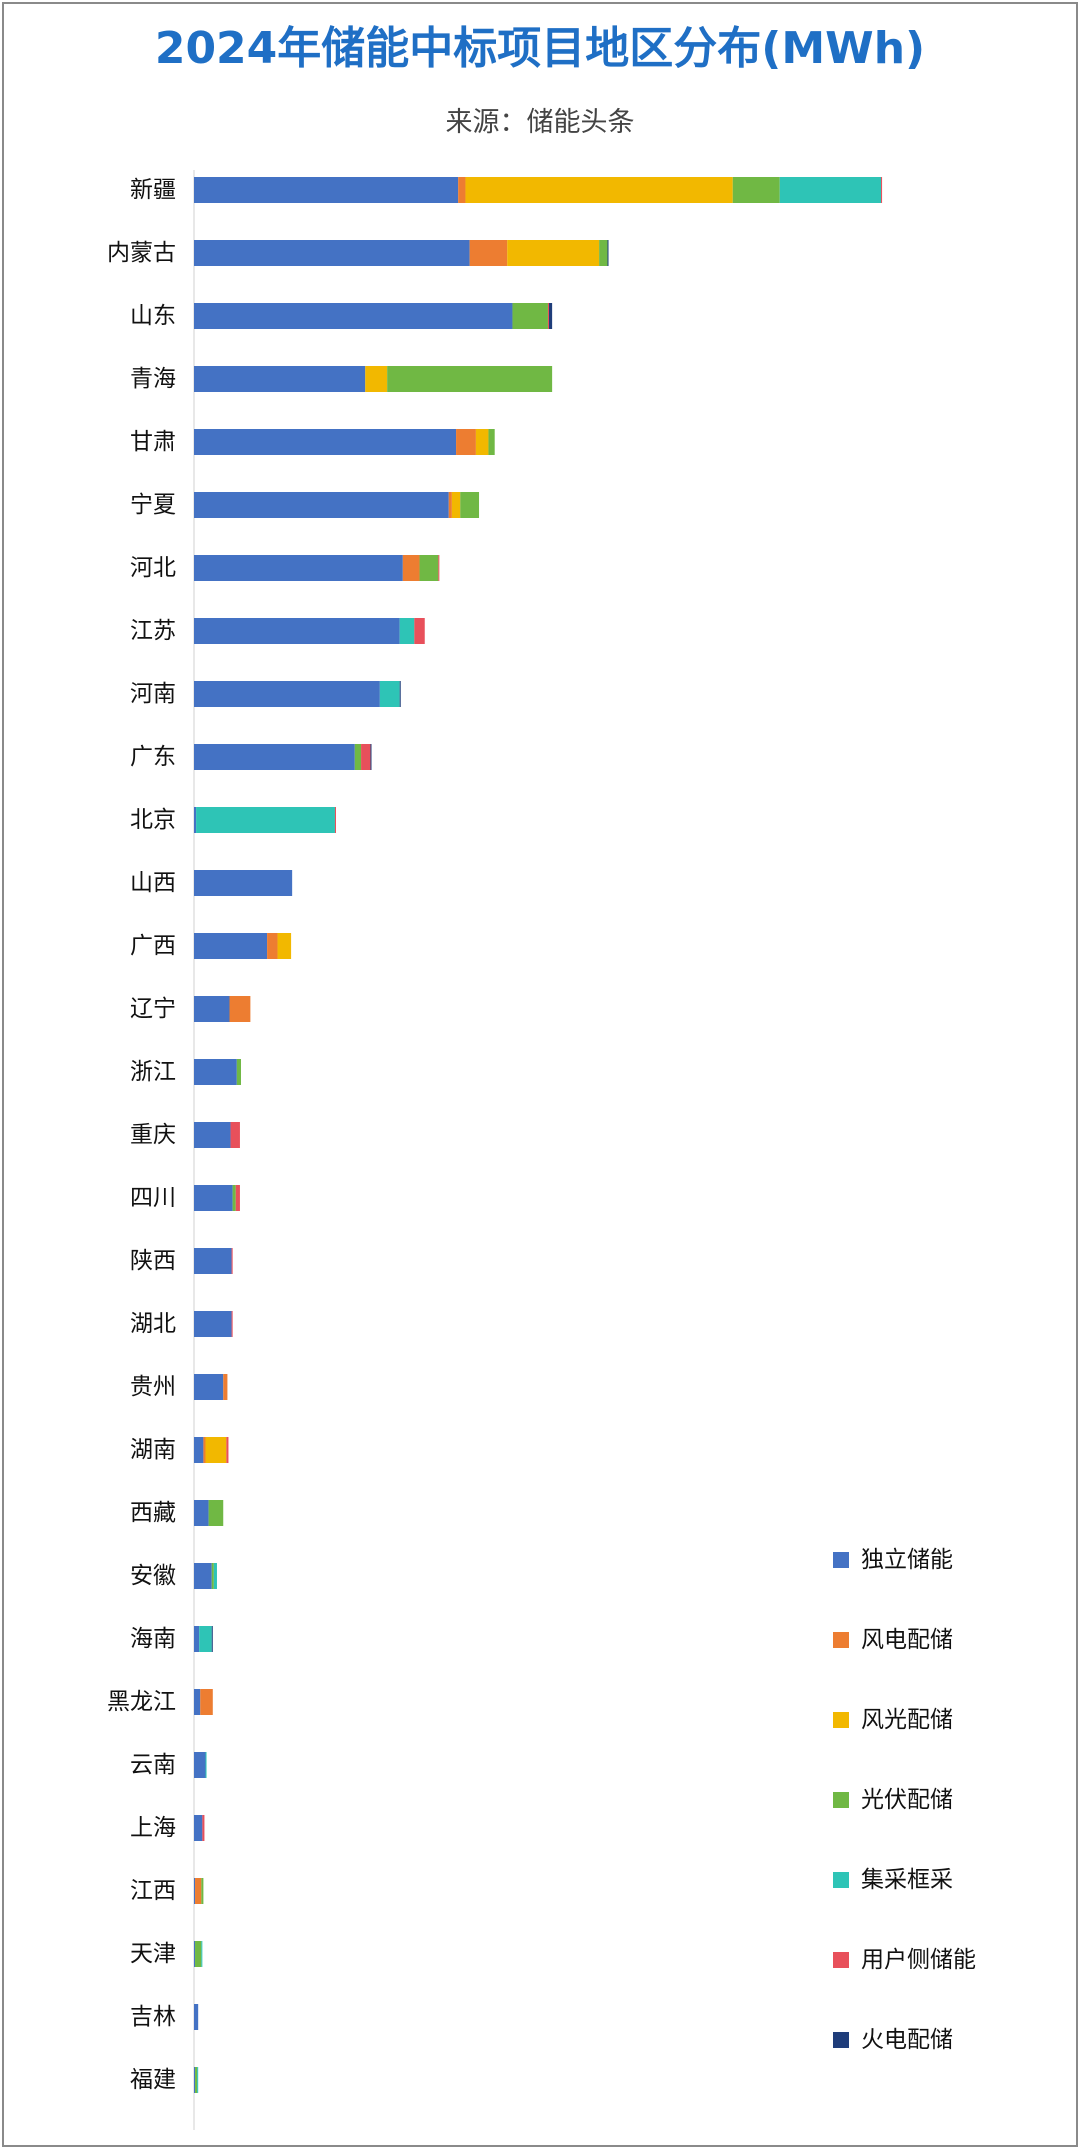 The width and height of the screenshot is (1080, 2147). What do you see at coordinates (153, 1009) in the screenshot?
I see `category-label: 辽宁` at bounding box center [153, 1009].